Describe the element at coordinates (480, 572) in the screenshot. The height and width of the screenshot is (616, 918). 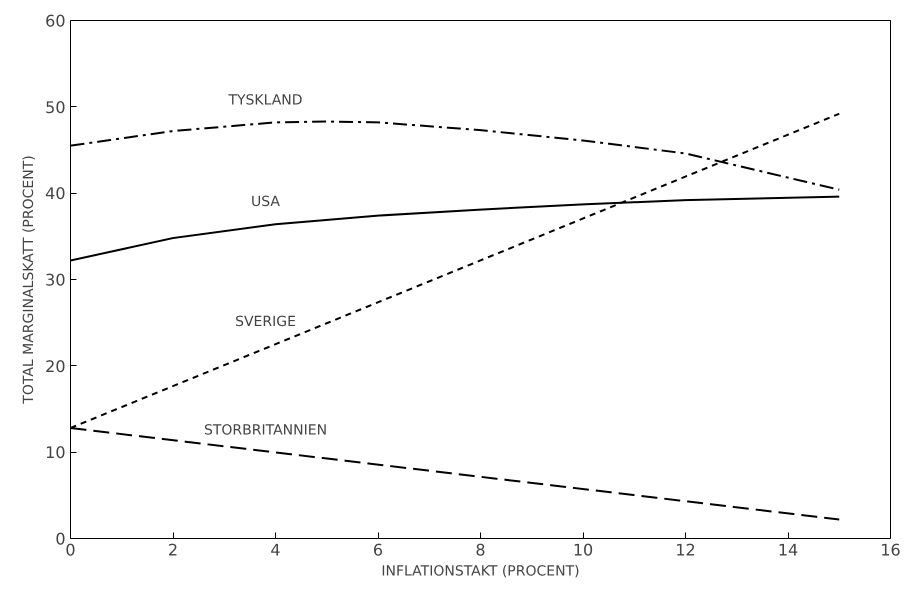
I see `x-axis-title: INFLATIONSTAKT (PROCENT)` at that location.